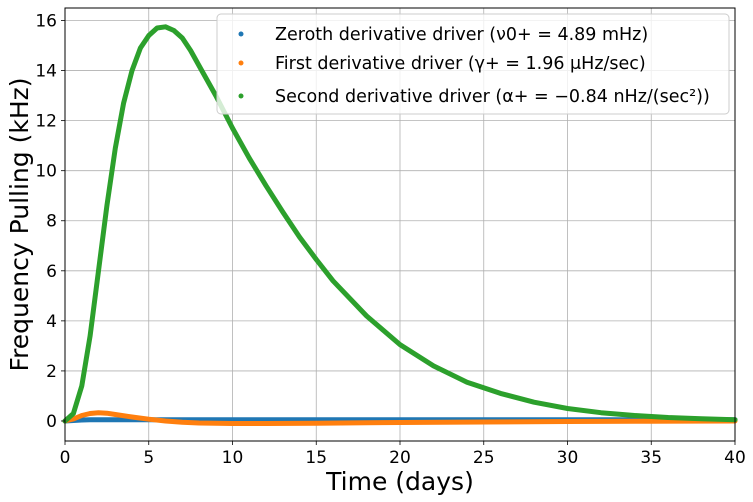  I want to click on x-tick-label: 10, so click(233, 458).